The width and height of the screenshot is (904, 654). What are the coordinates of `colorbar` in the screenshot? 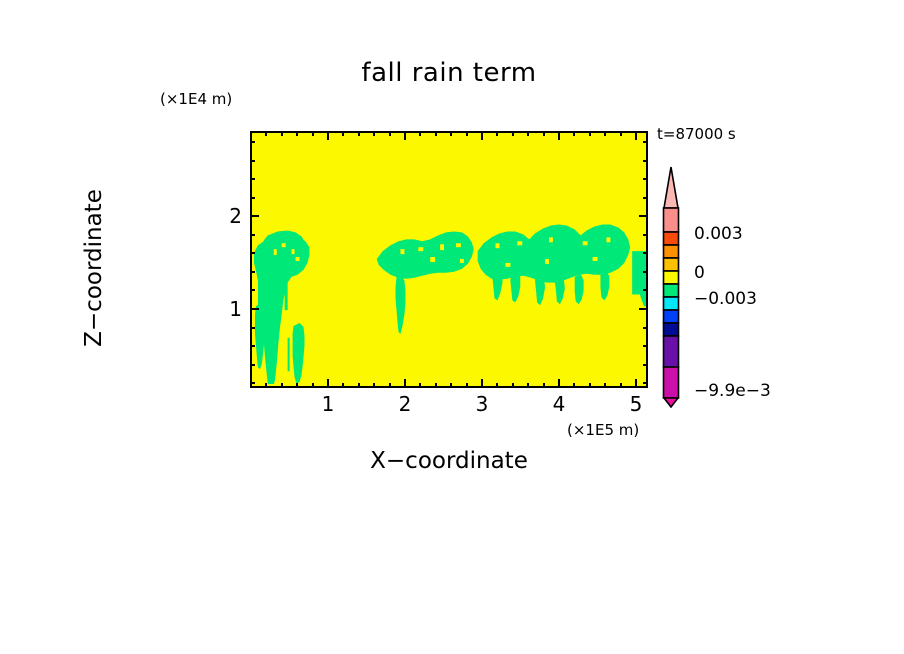 It's located at (671, 287).